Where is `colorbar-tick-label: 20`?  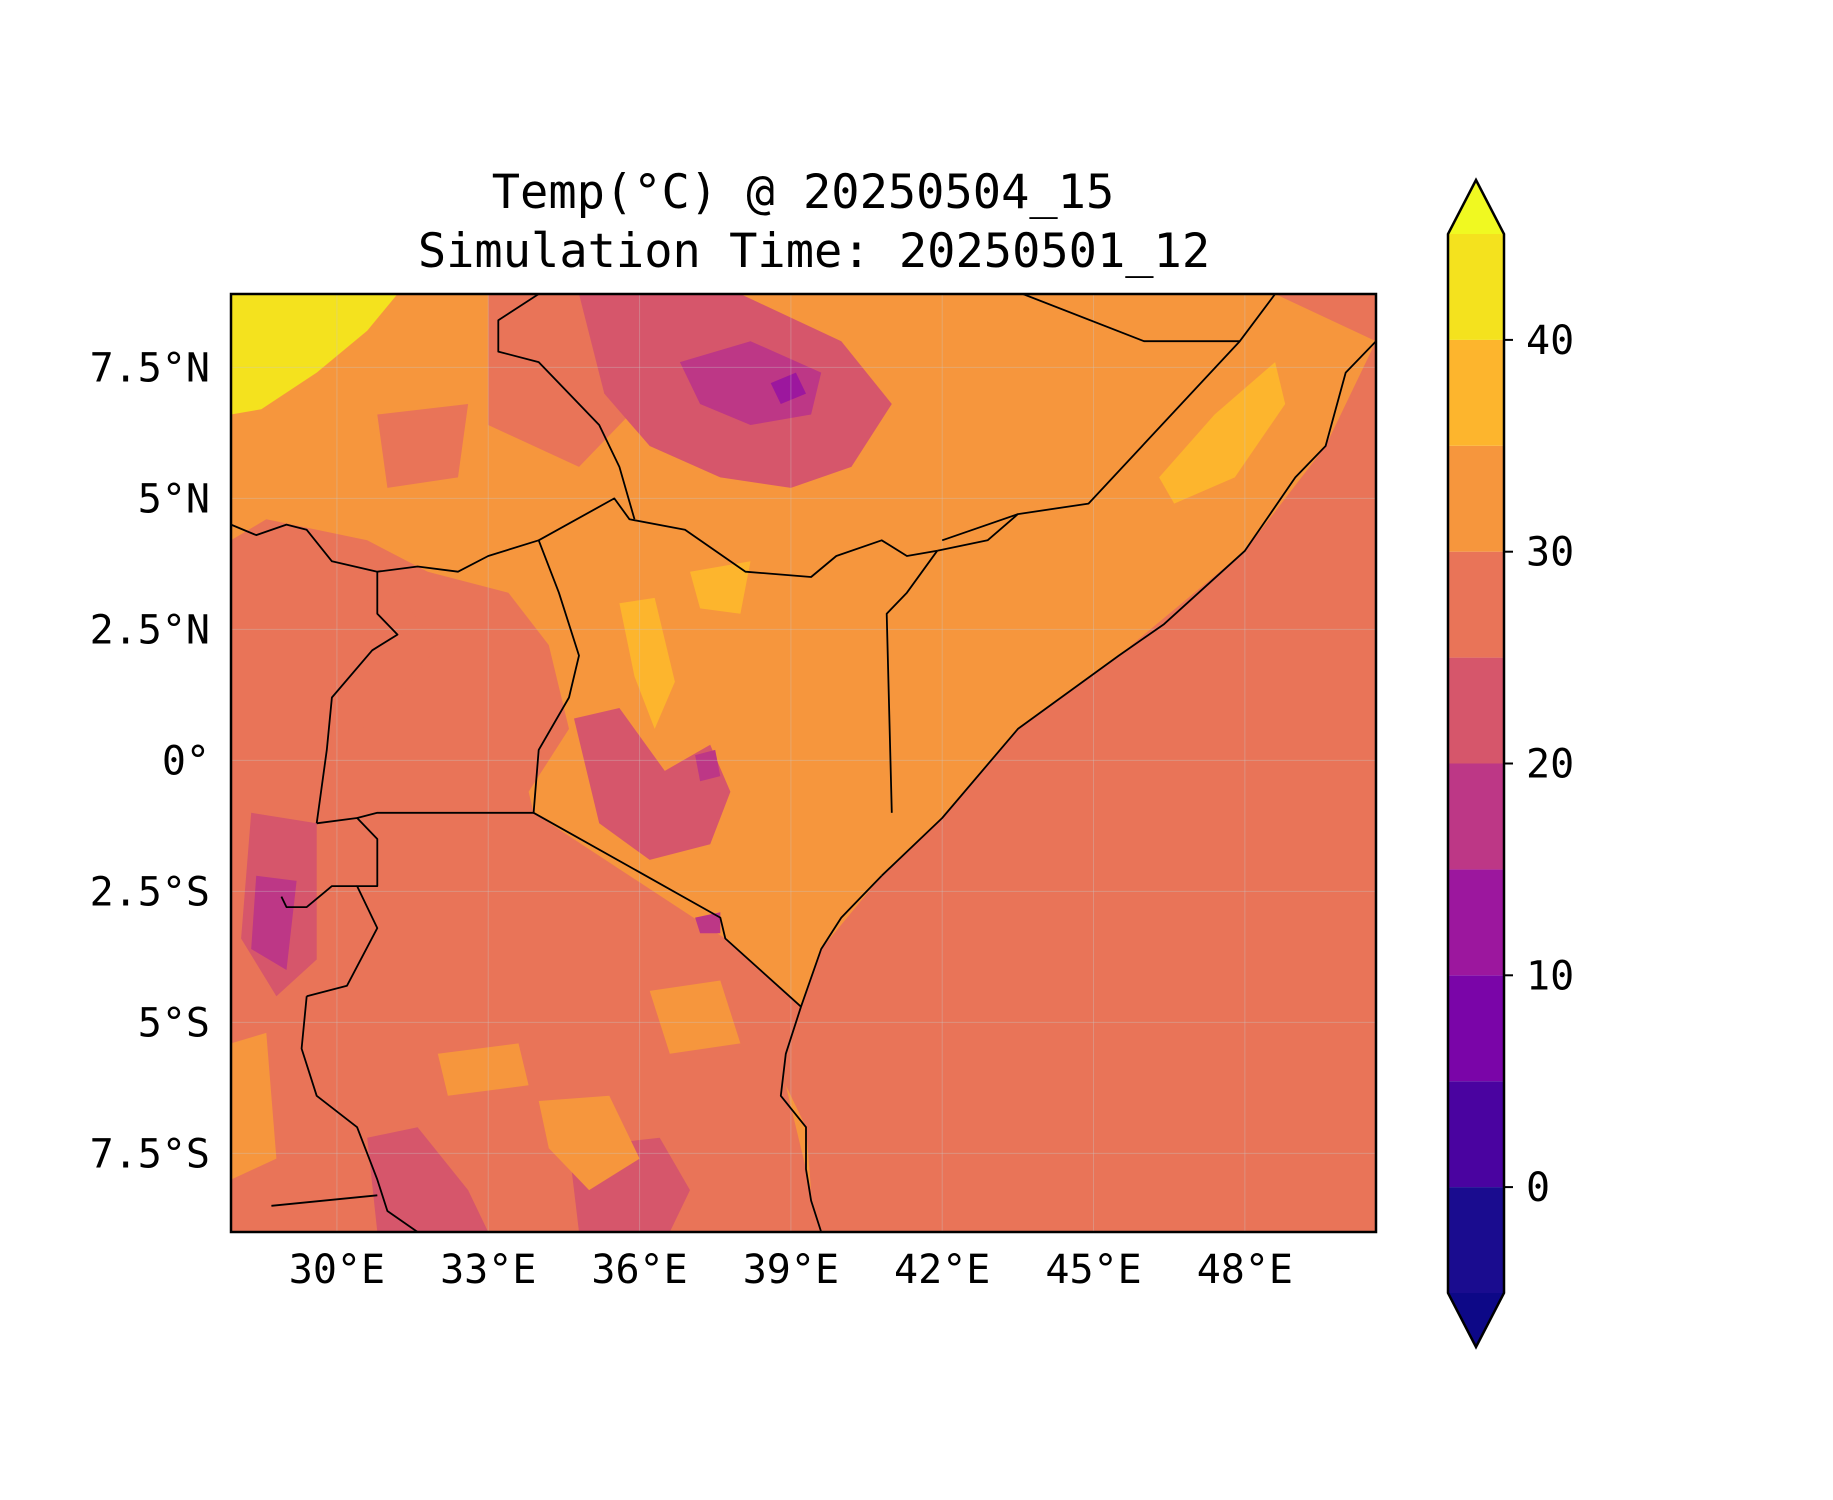
colorbar-tick-label: 20 is located at coordinates (1550, 765).